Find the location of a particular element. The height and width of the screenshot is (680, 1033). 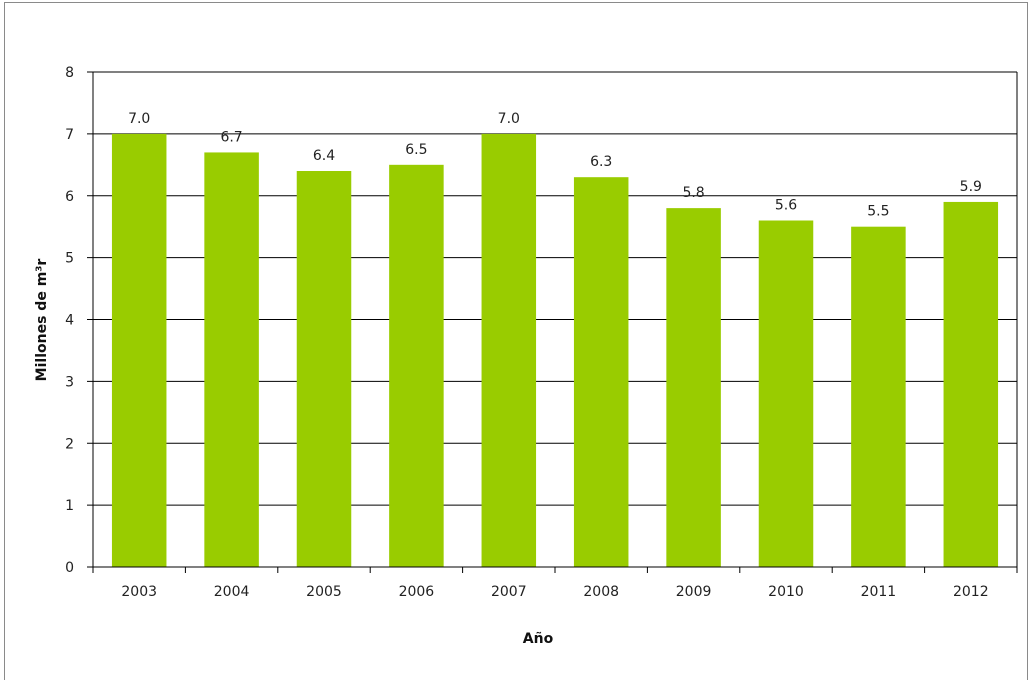

y-tick-label: 4 is located at coordinates (69, 321).